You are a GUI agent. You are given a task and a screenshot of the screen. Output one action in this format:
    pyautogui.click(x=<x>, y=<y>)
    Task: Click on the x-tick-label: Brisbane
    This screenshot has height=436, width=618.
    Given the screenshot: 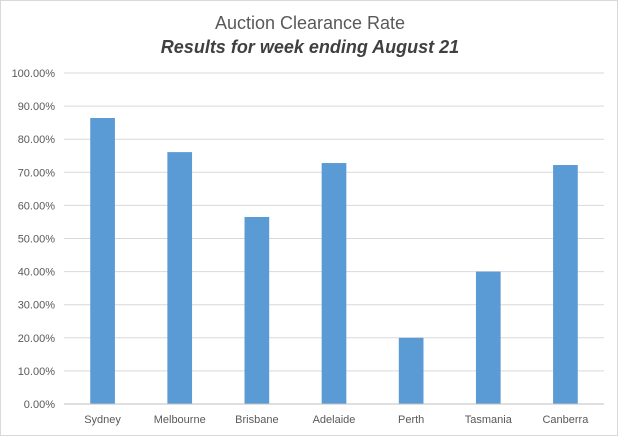 What is the action you would take?
    pyautogui.click(x=256, y=420)
    